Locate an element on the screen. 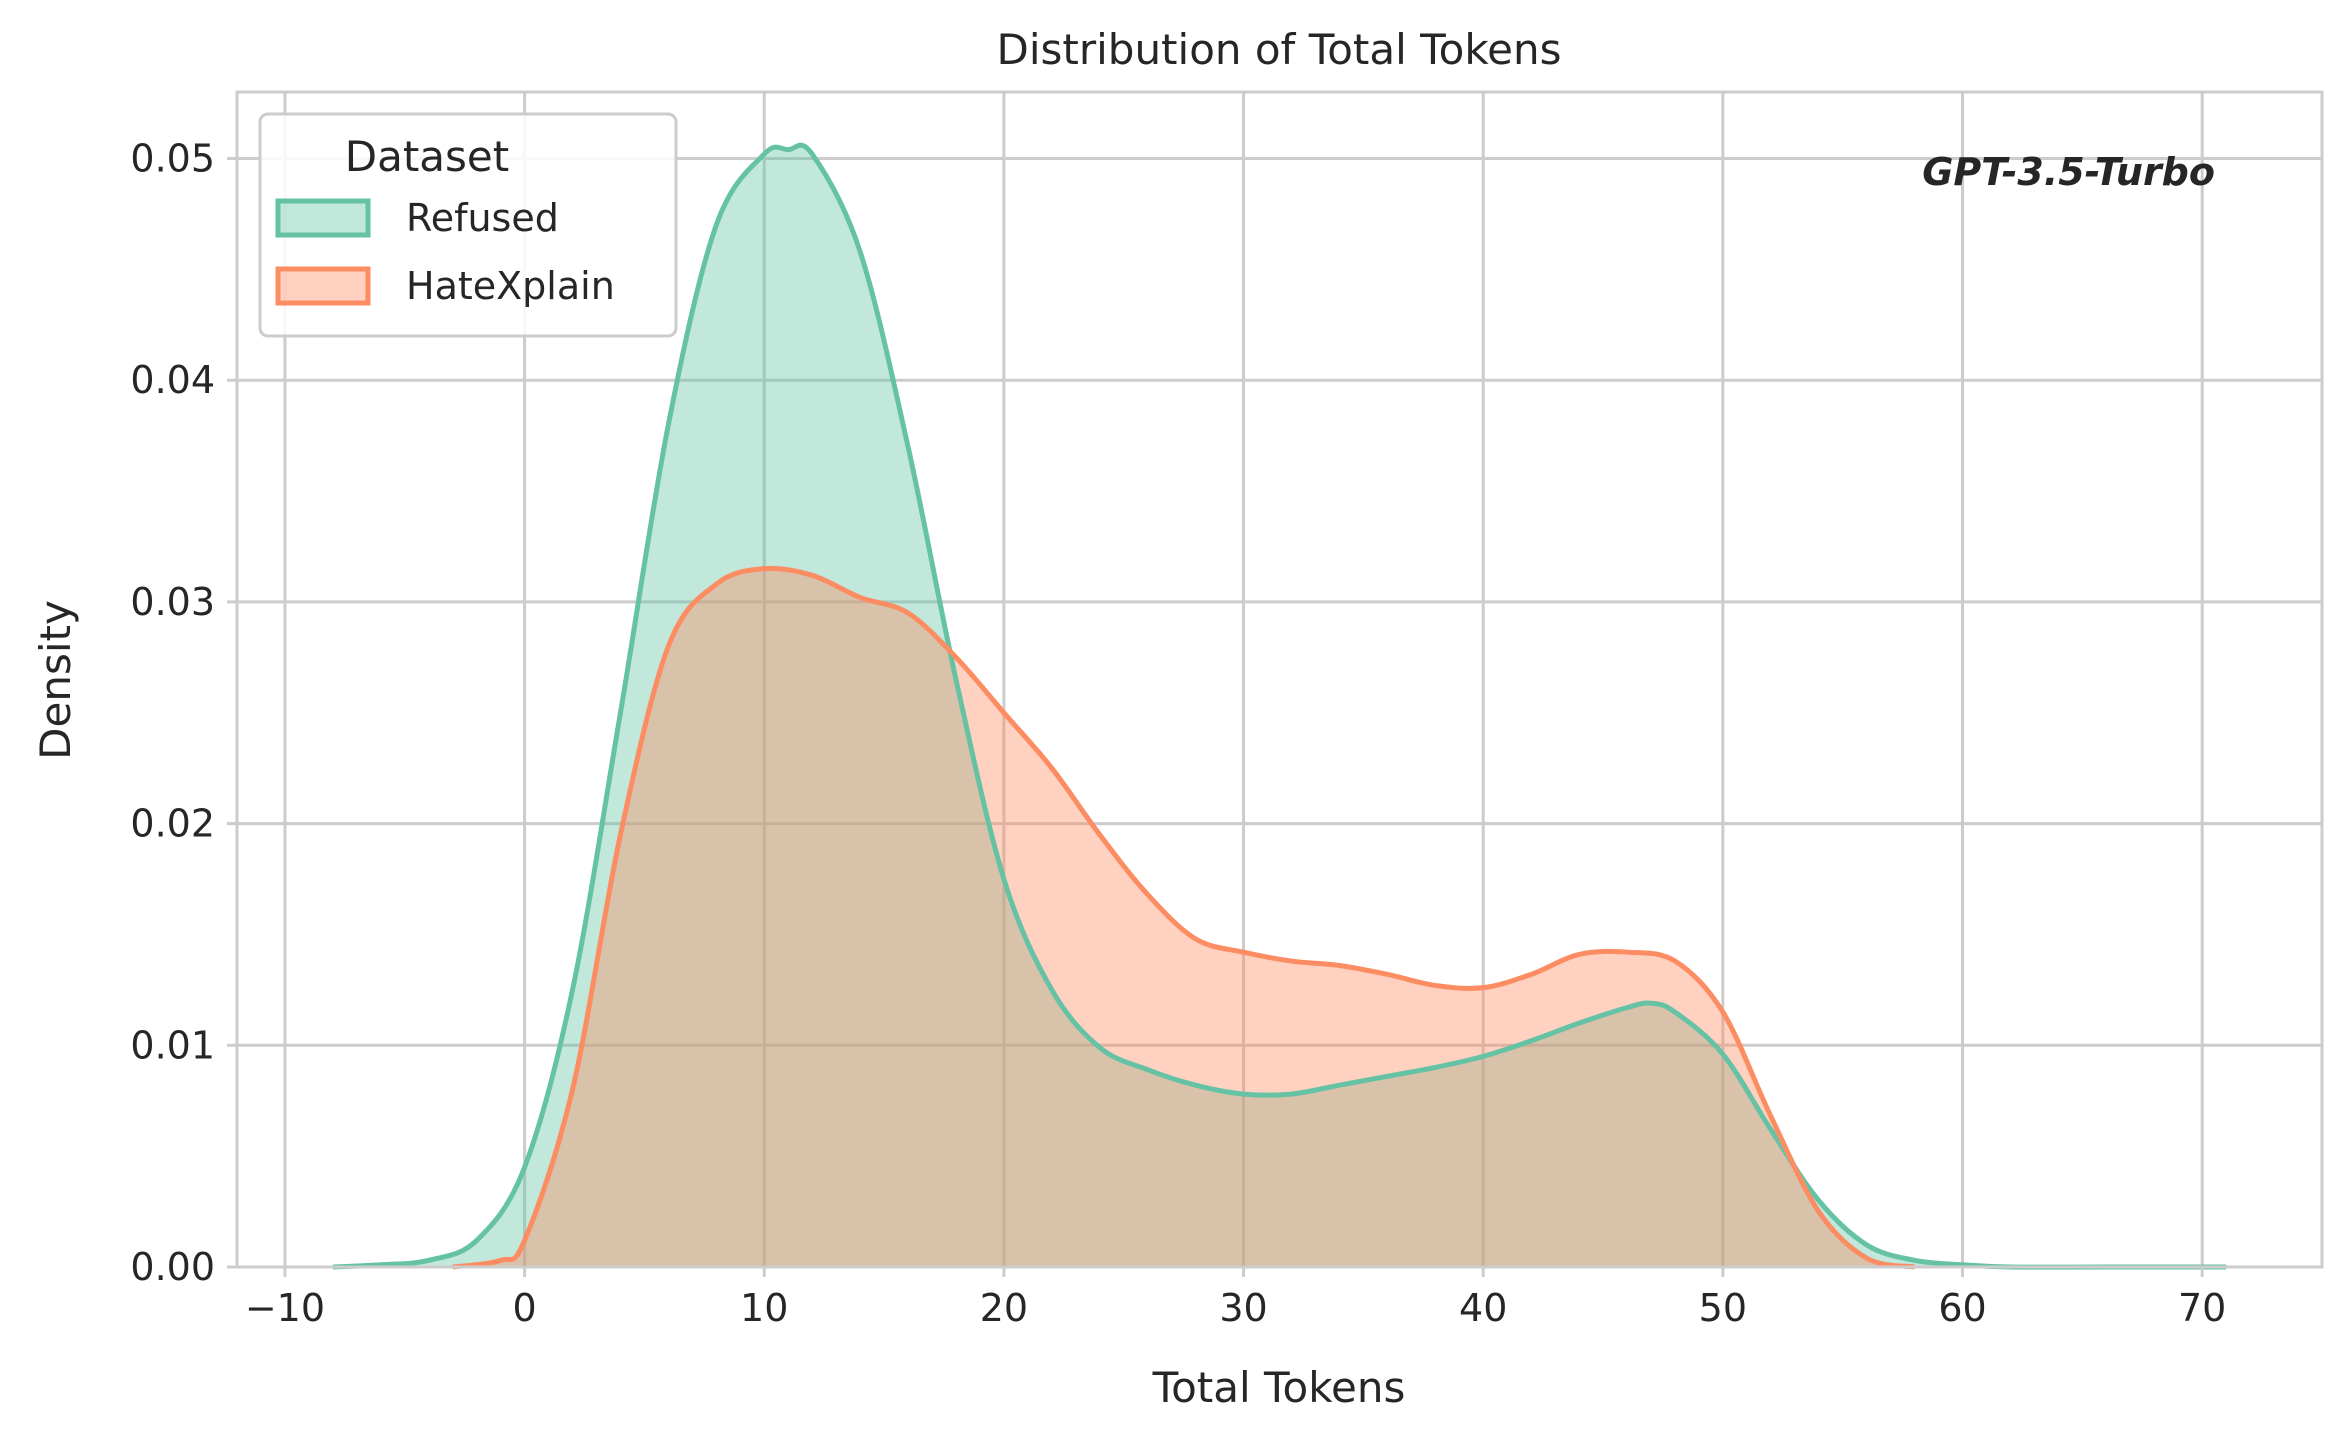 Image resolution: width=2346 pixels, height=1442 pixels. x-ticks: −10 0 10 20 30 40 50 60 70 is located at coordinates (1235, 1298).